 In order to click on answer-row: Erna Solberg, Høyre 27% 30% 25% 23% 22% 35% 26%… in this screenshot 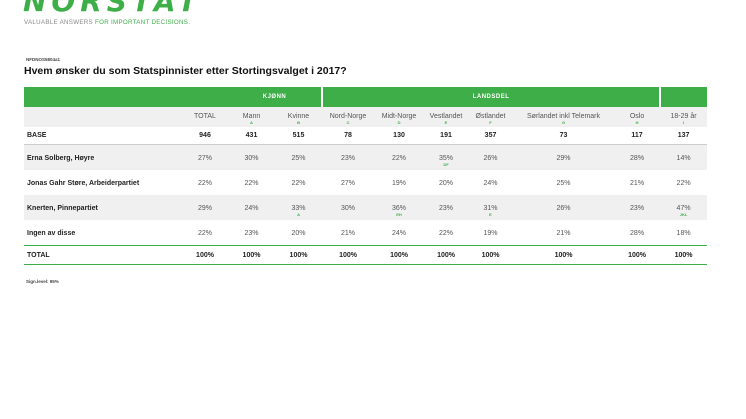, I will do `click(366, 153)`.